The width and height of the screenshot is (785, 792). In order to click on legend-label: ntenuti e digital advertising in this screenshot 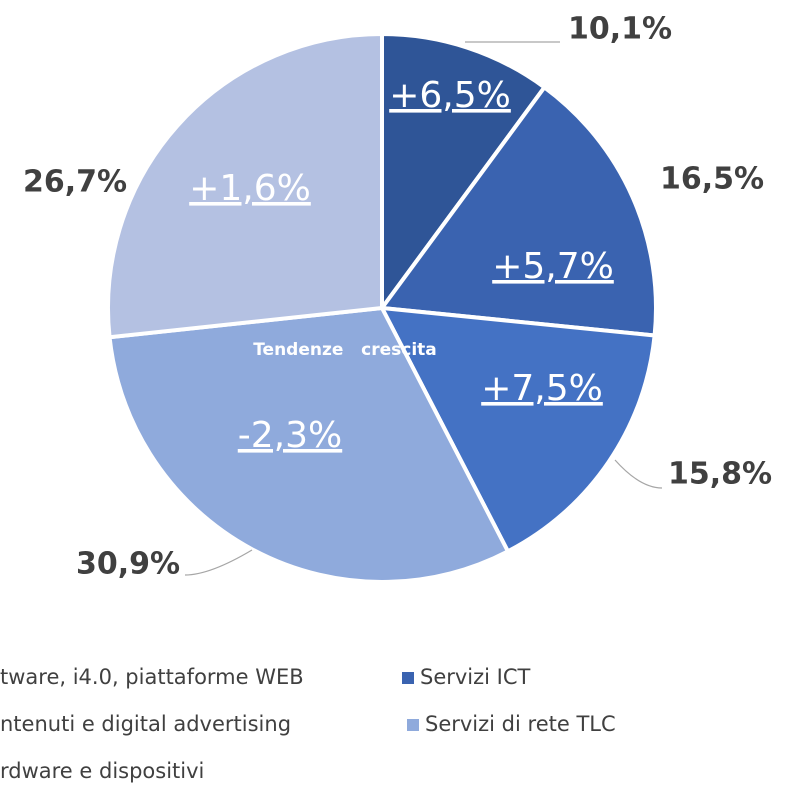, I will do `click(145, 724)`.